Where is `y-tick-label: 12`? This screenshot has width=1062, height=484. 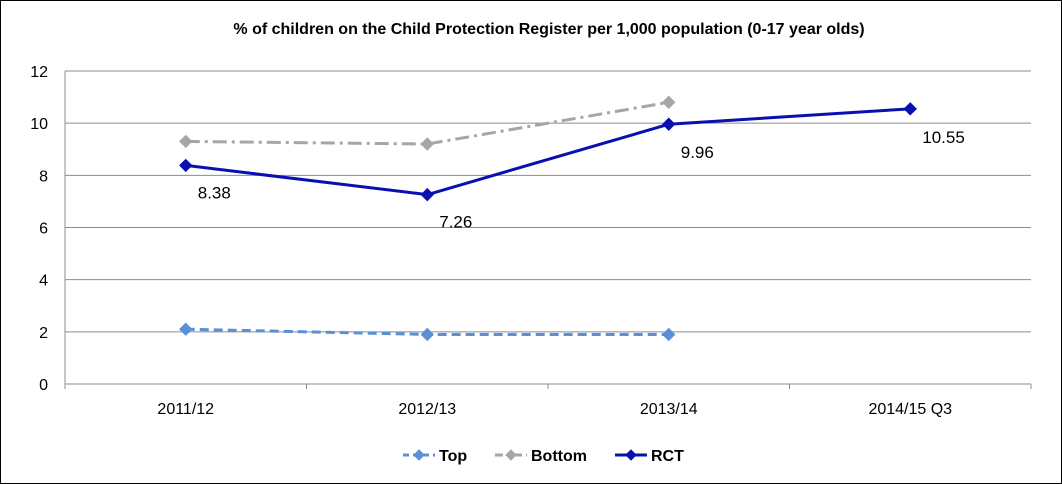
y-tick-label: 12 is located at coordinates (39, 72).